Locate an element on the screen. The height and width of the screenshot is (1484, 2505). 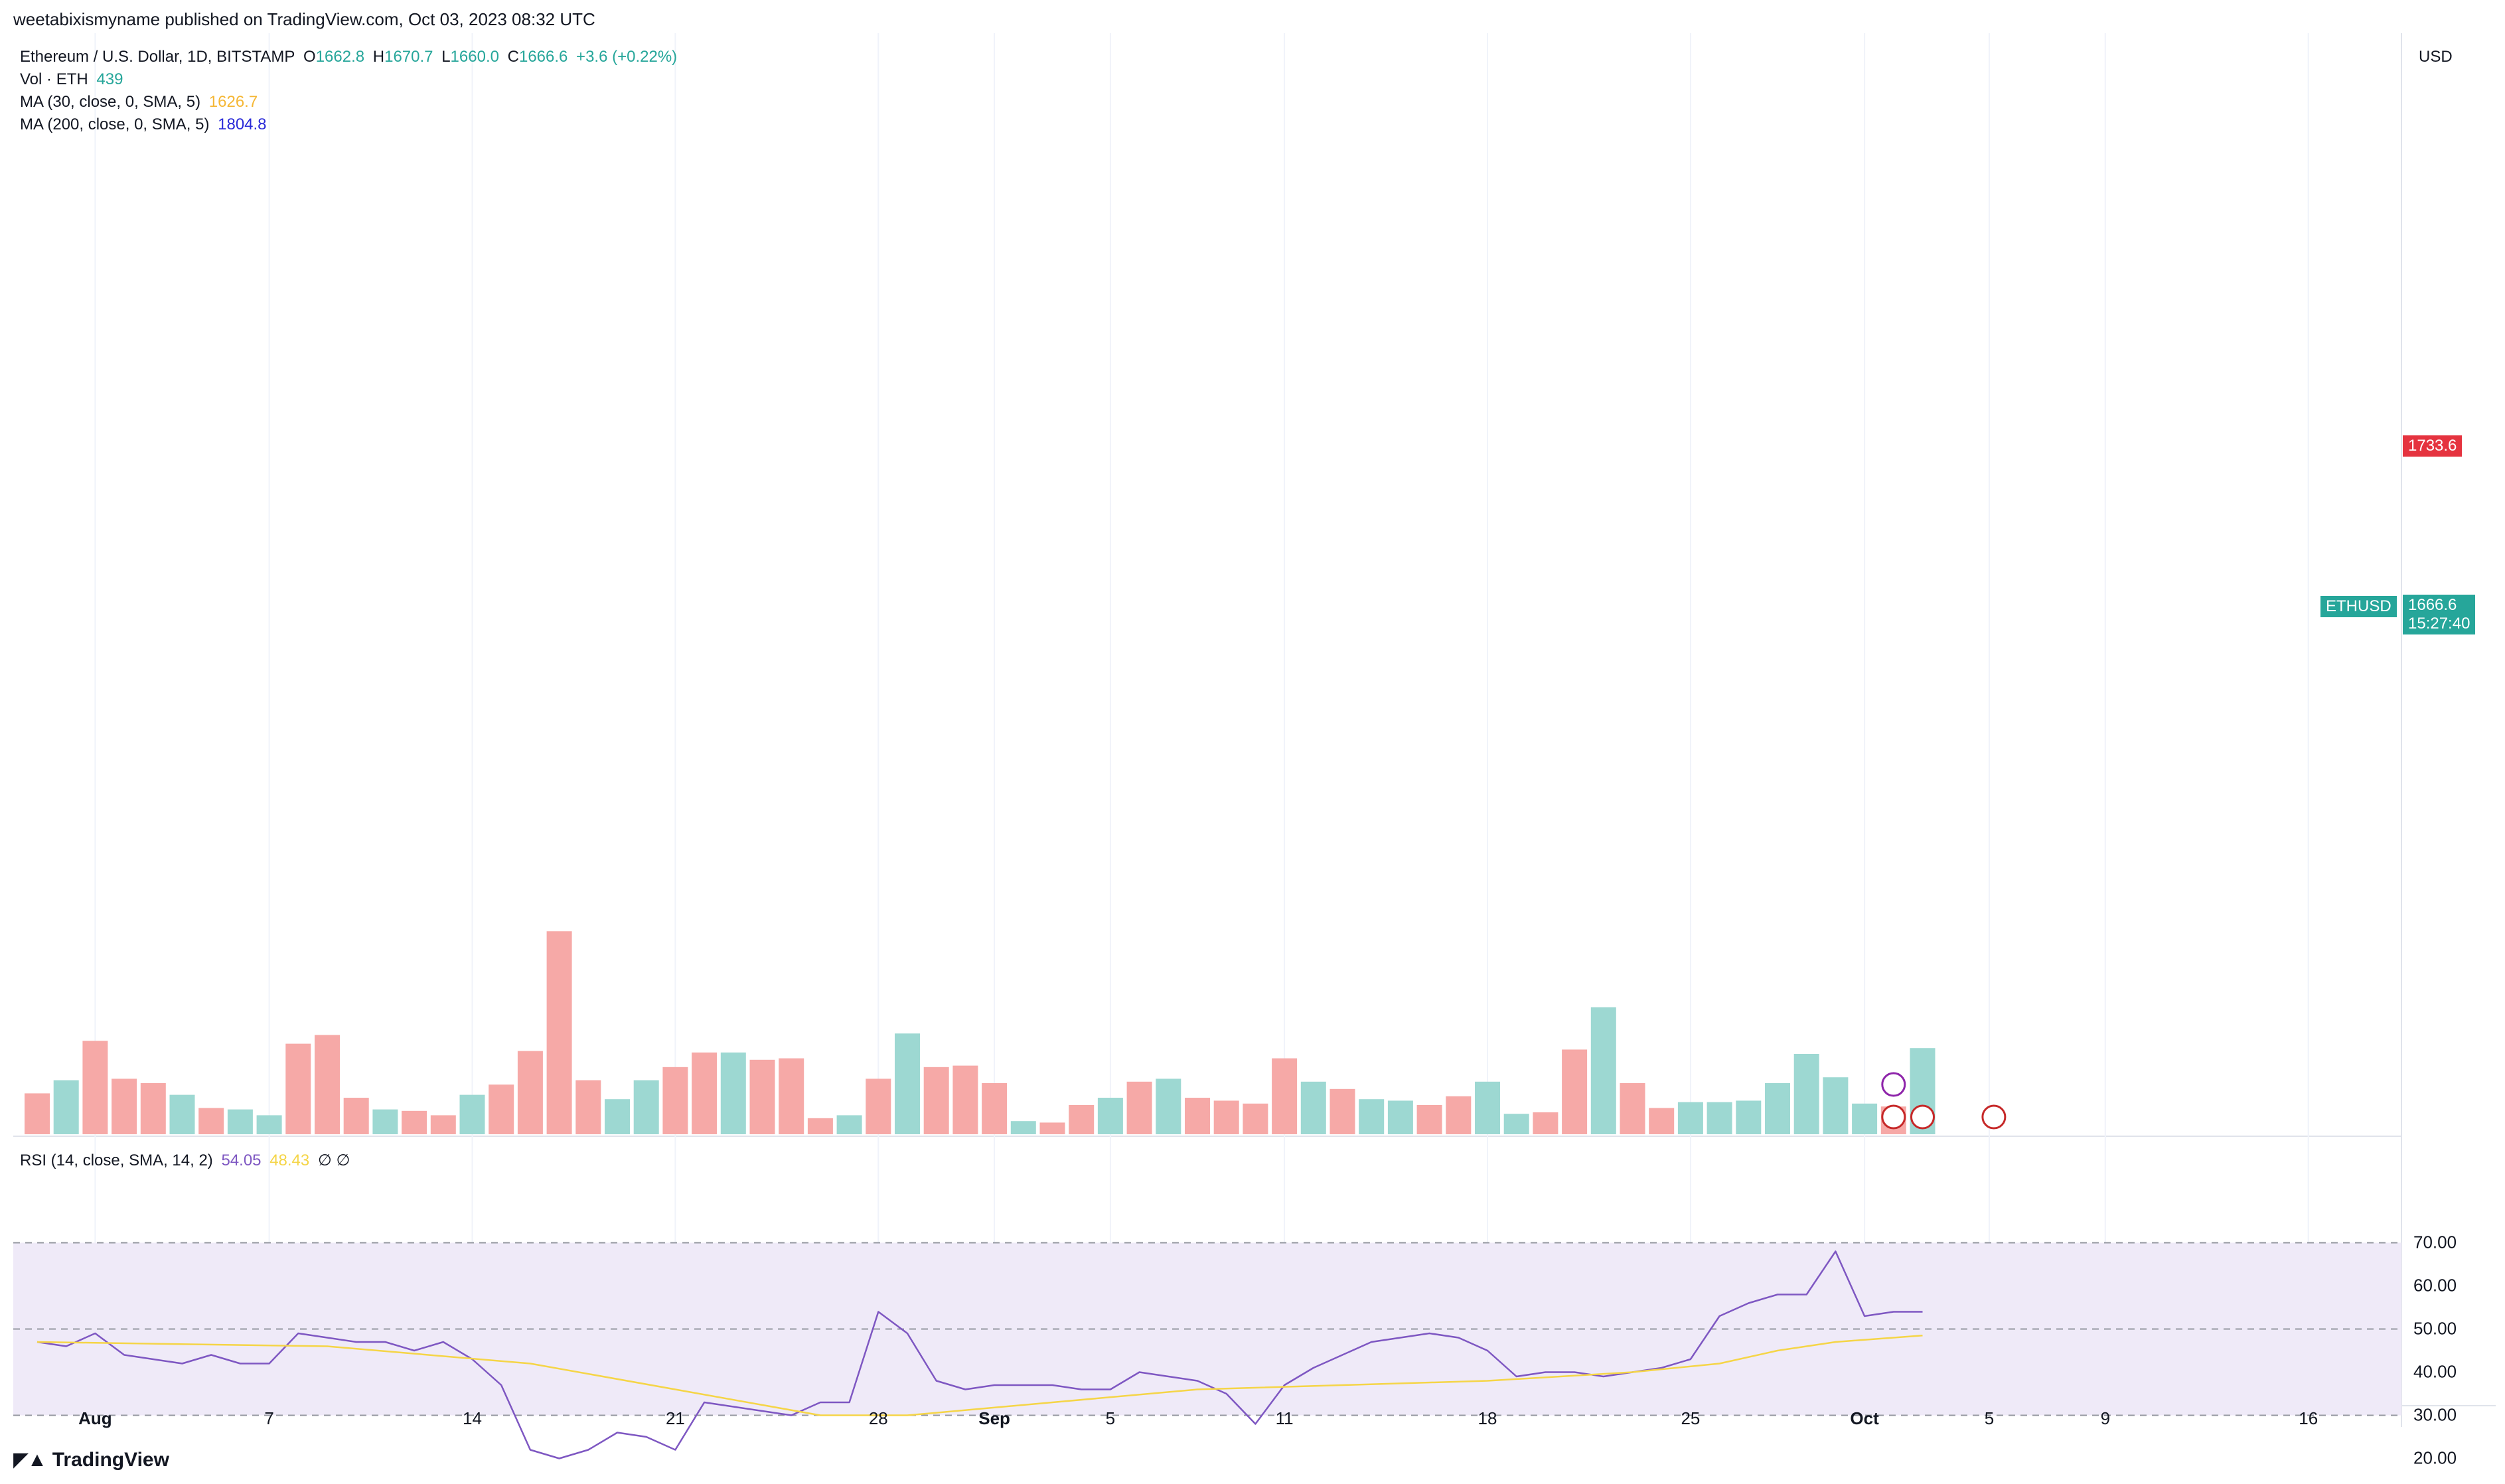
legend-symbol: Ethereum / U.S. Dollar, 1D, BITSTAMP is located at coordinates (157, 57).